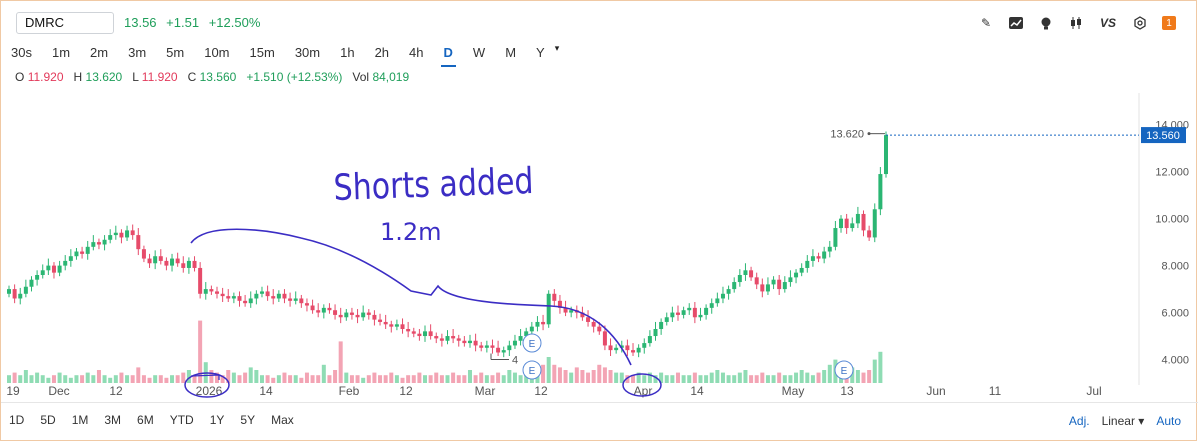  I want to click on interval-15m: 15m, so click(262, 52).